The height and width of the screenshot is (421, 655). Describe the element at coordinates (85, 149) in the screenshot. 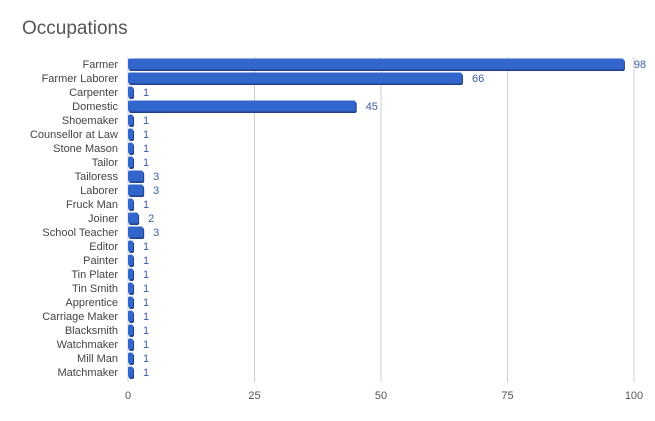

I see `category-label: Stone Mason` at that location.